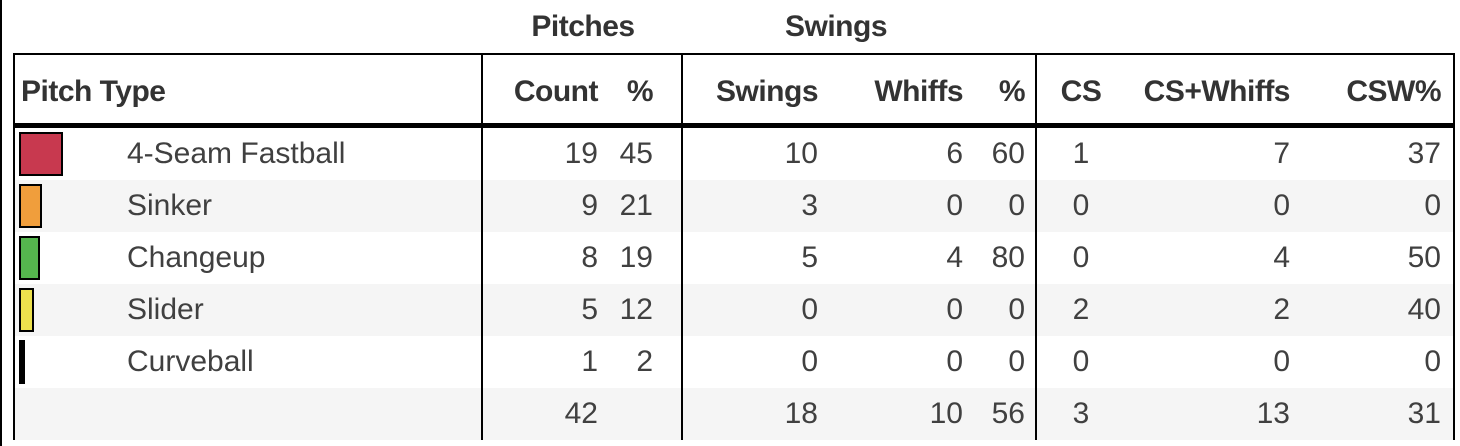 The height and width of the screenshot is (446, 1460). I want to click on count-pct-cell: 2, so click(644, 361).